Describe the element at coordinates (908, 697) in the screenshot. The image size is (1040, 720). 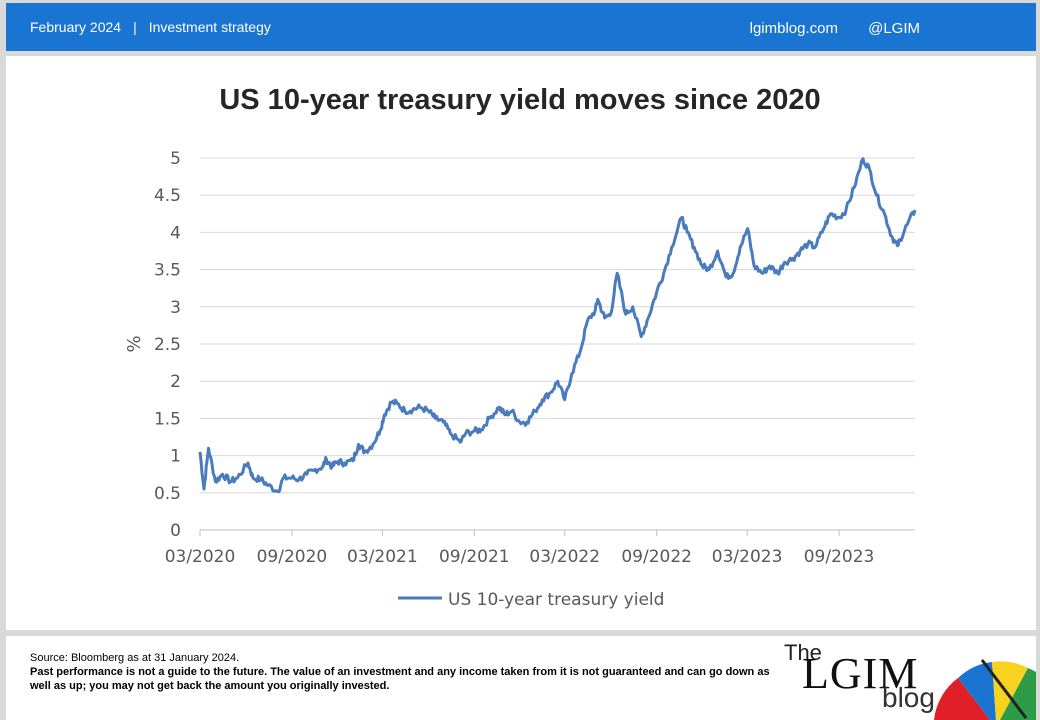
I see `brand-blog: blog` at that location.